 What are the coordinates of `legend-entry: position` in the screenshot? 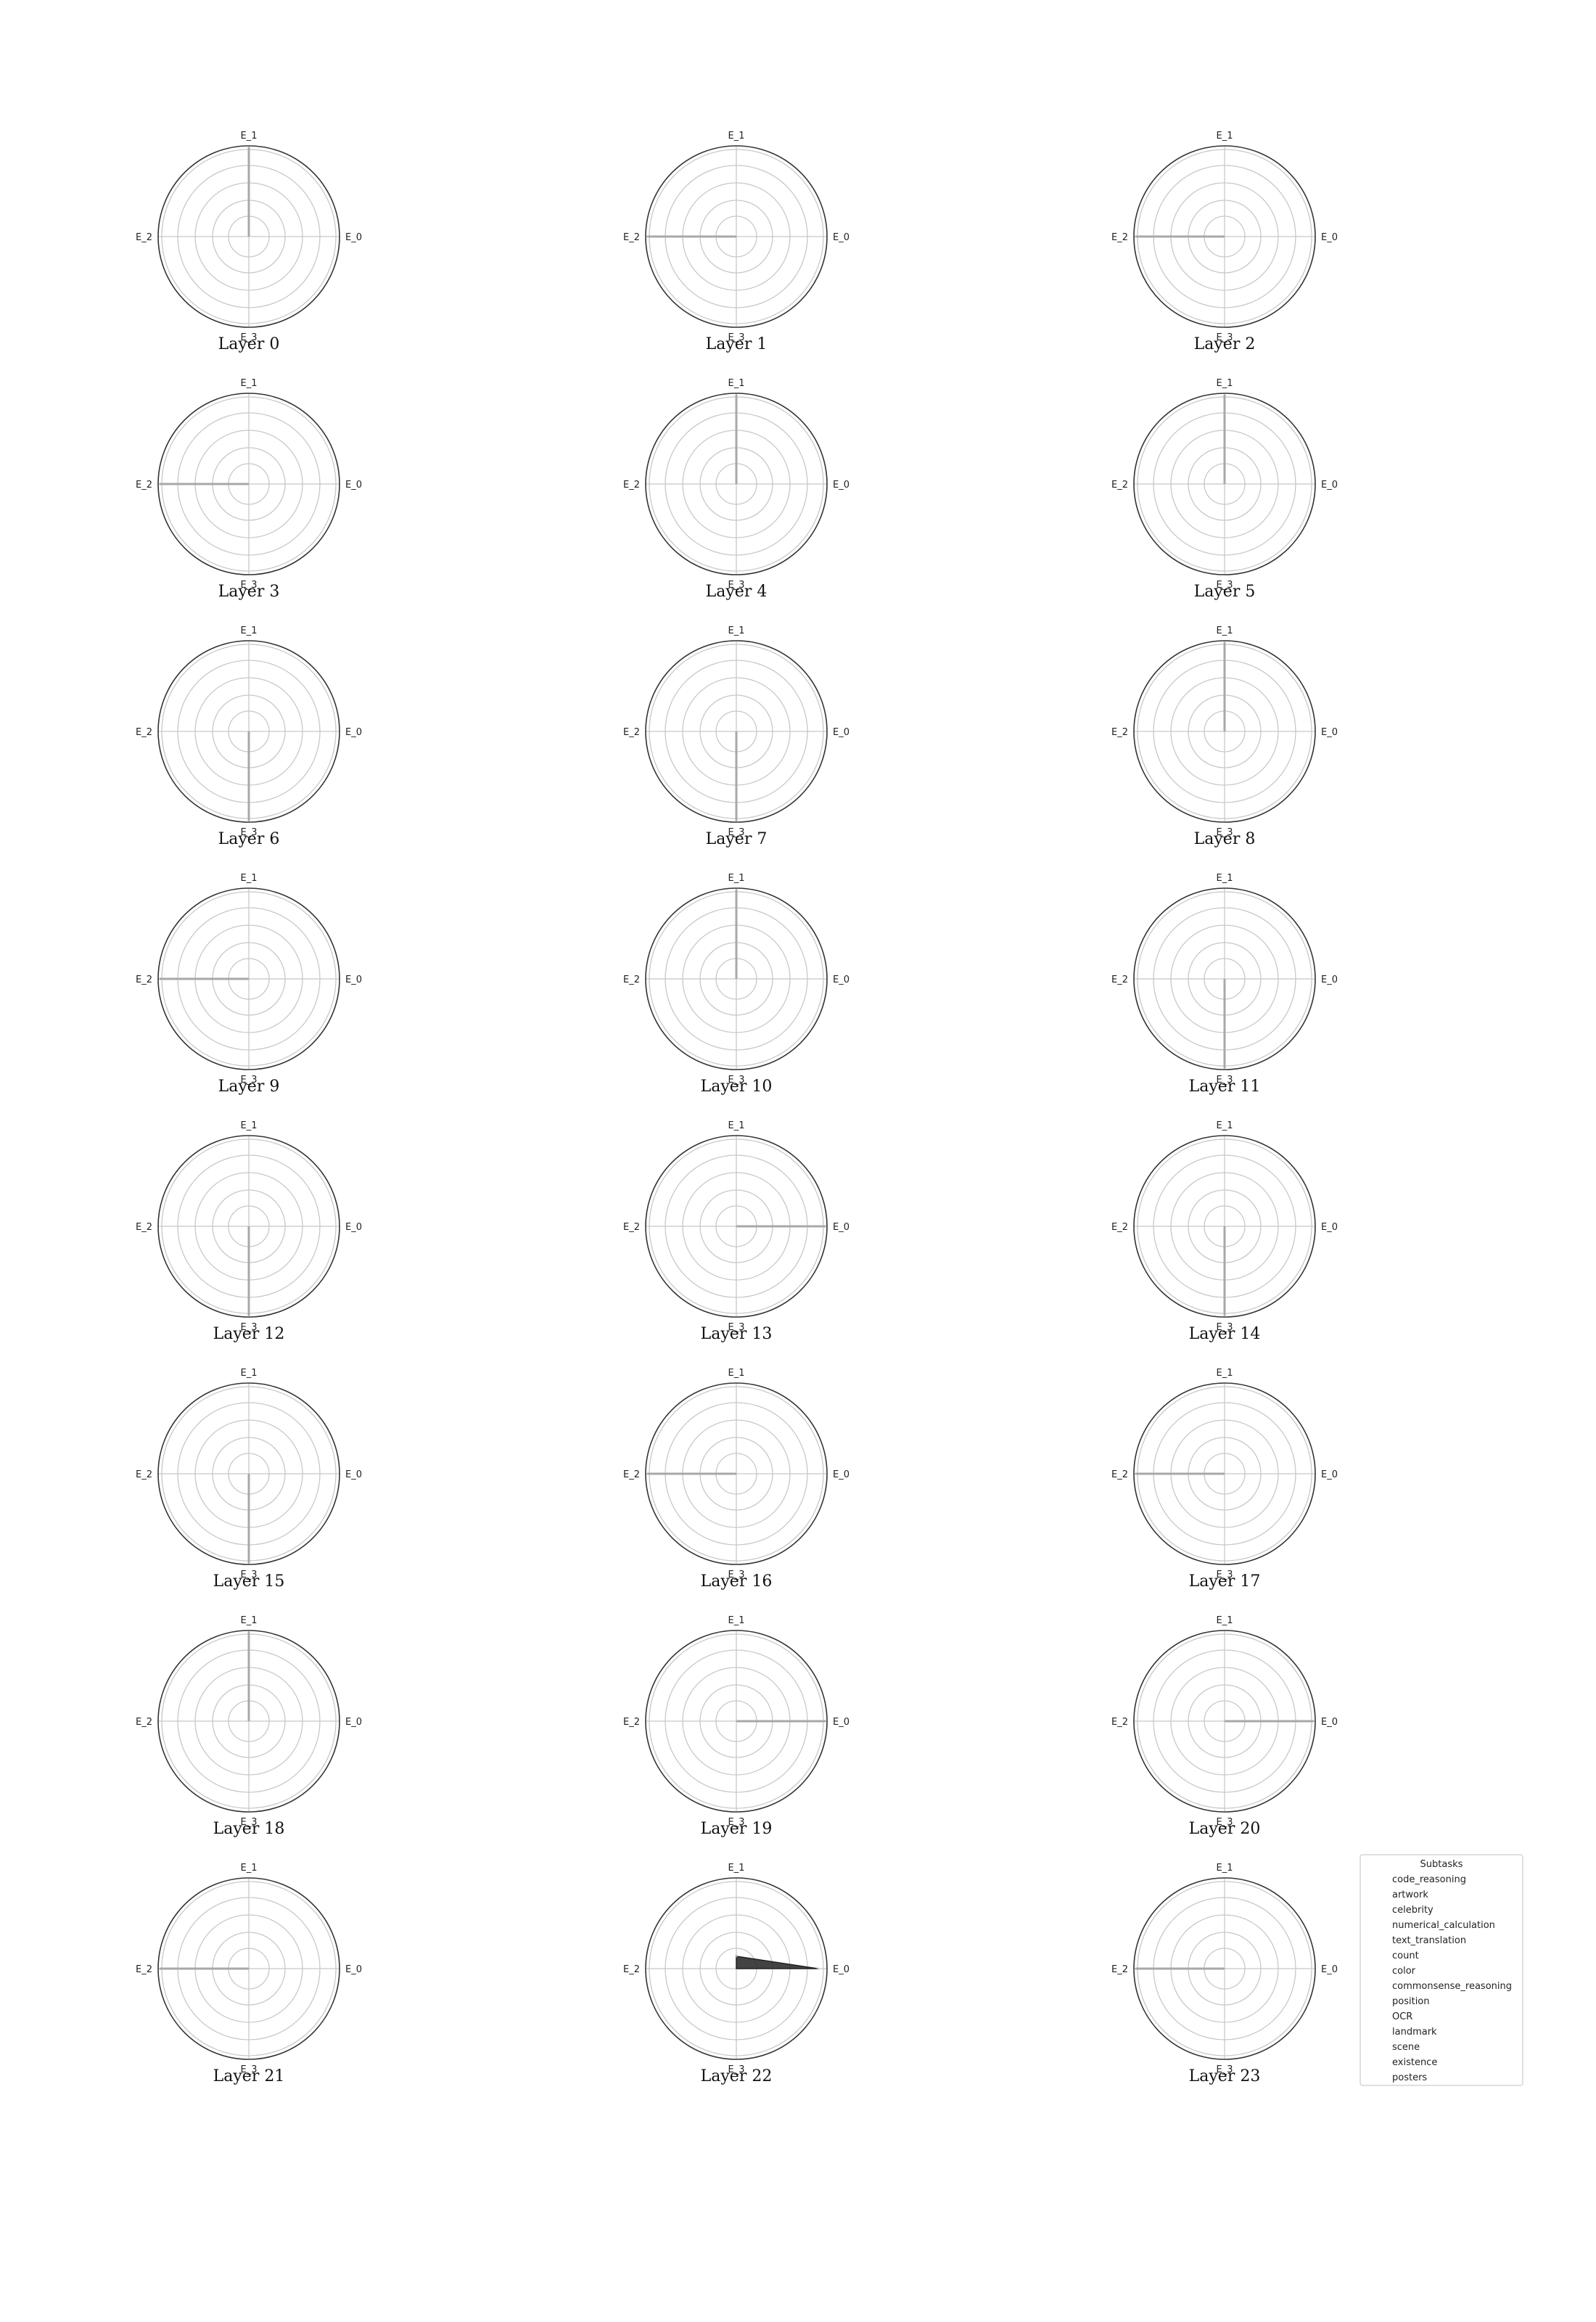 It's located at (1411, 2001).